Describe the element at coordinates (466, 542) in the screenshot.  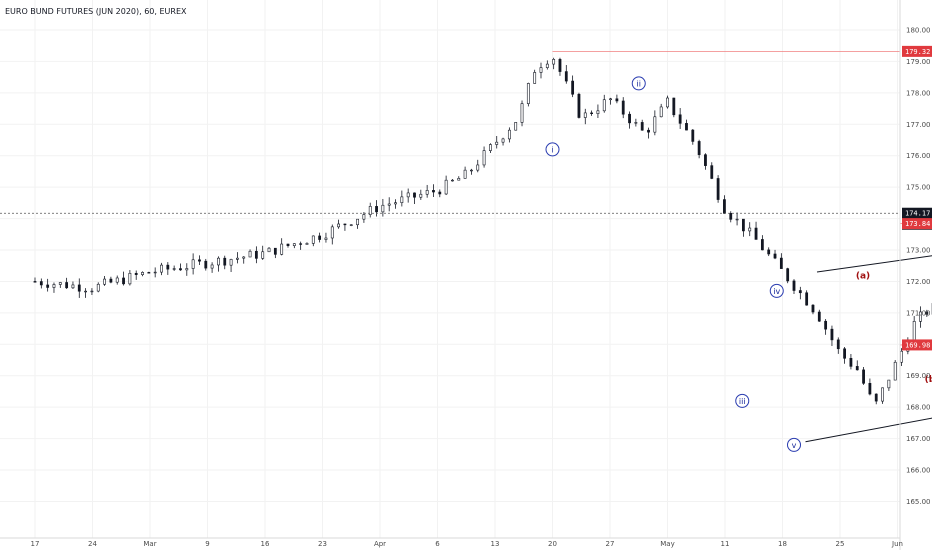
I see `time-axis: 1724Mar91623Apr6132027May111825Jun8` at that location.